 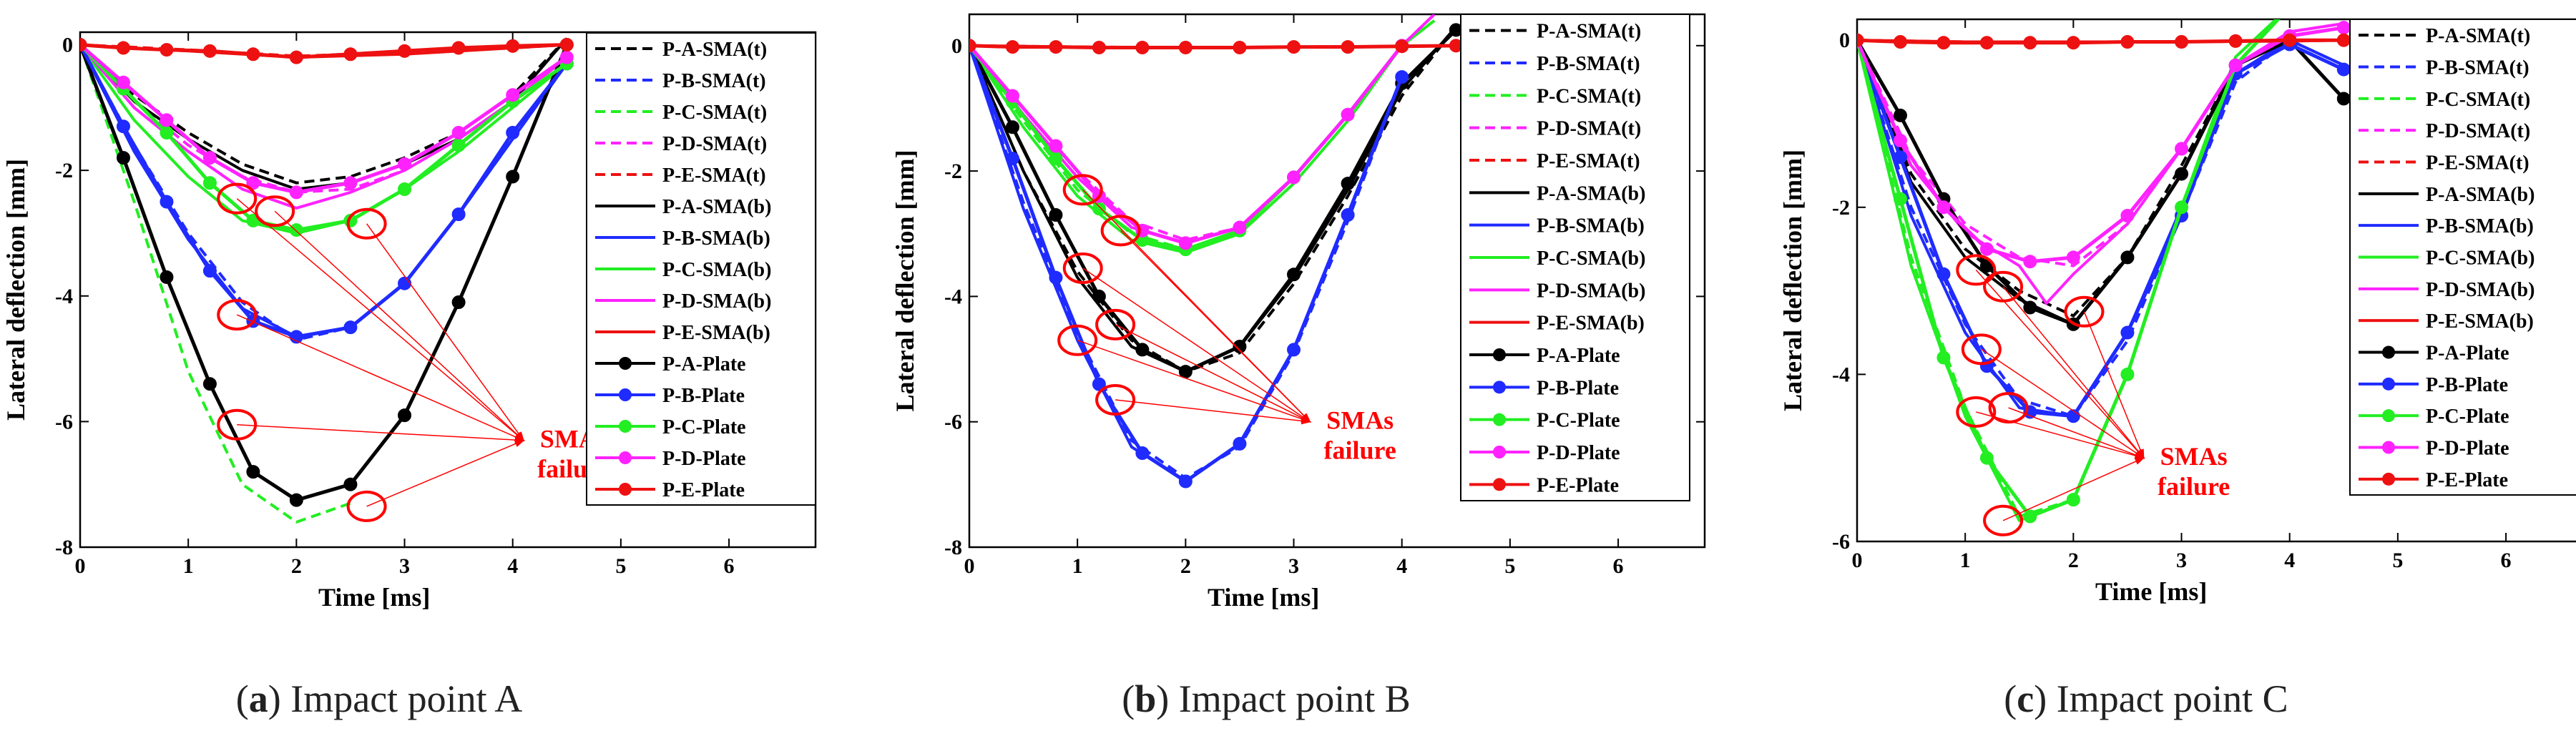 I want to click on legend-label: P-B-Plate, so click(x=703, y=396).